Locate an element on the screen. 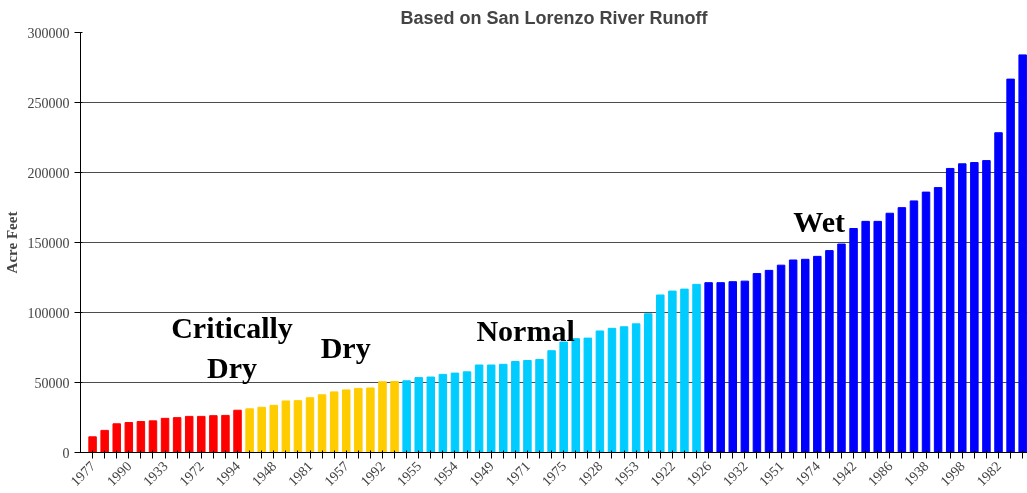 This screenshot has height=493, width=1027. annotation: Dry is located at coordinates (345, 347).